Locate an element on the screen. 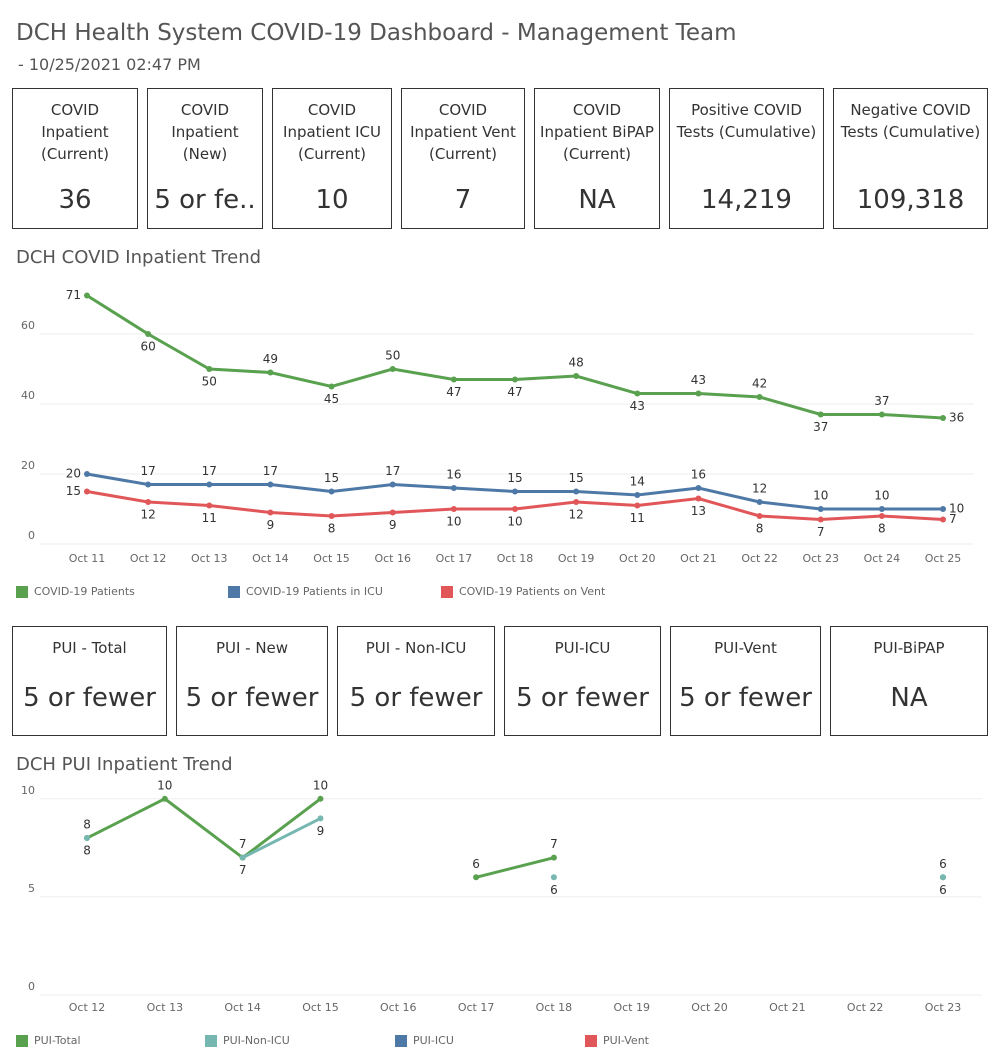 This screenshot has height=1061, width=1000. kpi-label: PUI - Total is located at coordinates (89, 648).